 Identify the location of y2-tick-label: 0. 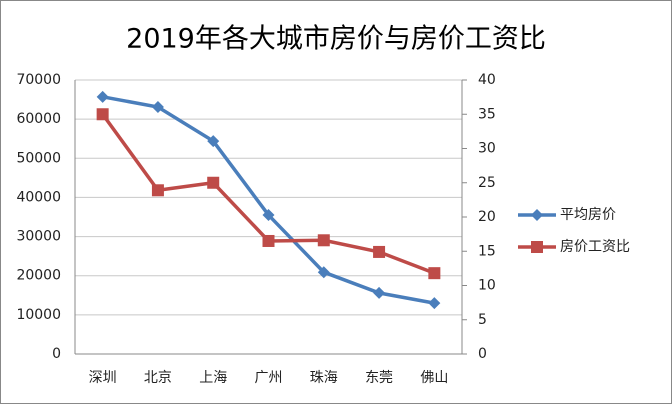
(482, 354).